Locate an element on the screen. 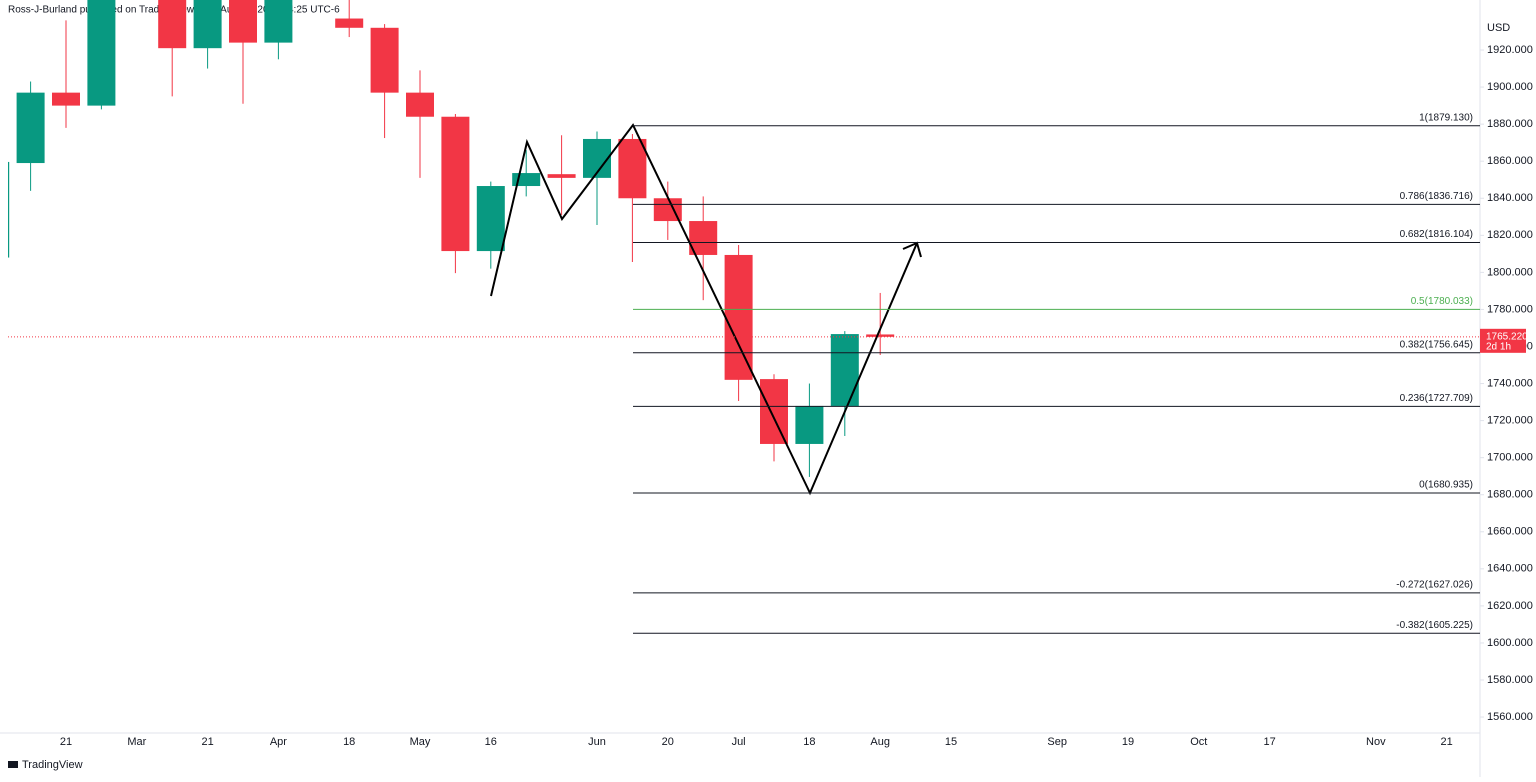  x-tick-label: 15 is located at coordinates (951, 742).